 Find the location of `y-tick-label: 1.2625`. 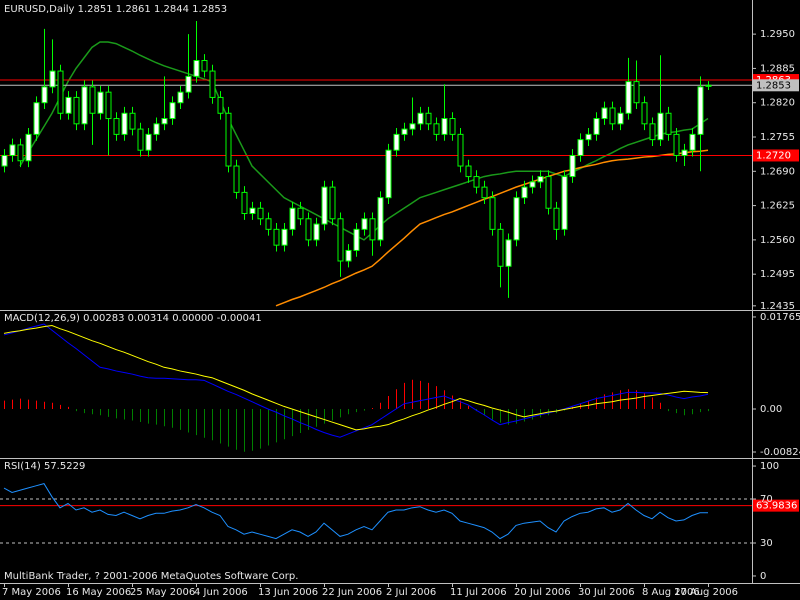

y-tick-label: 1.2625 is located at coordinates (777, 206).